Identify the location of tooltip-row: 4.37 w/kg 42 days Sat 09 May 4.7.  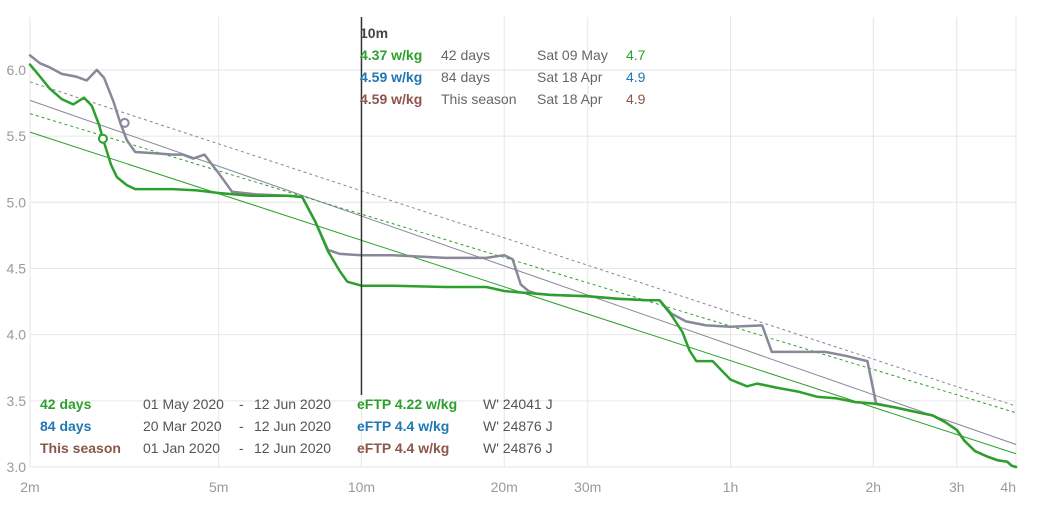
(502, 55).